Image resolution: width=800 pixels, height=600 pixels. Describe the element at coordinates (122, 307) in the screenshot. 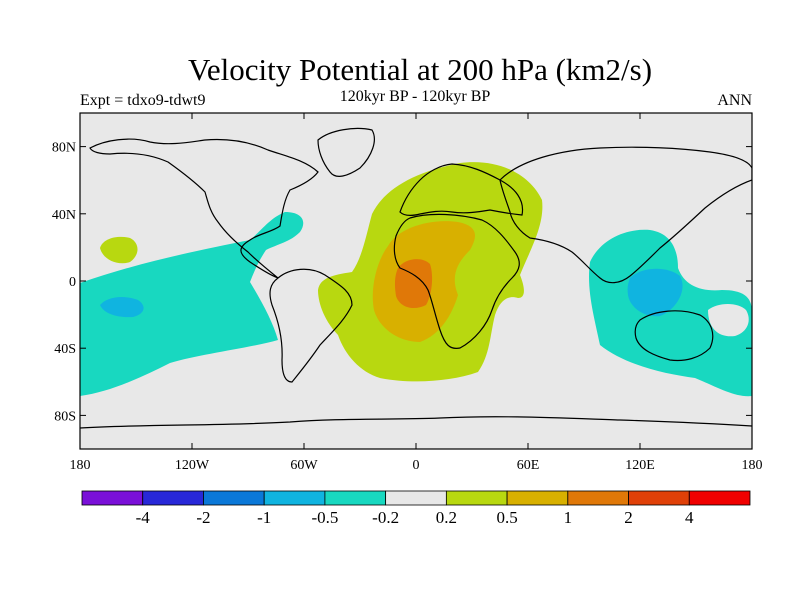

I see `contour-negative-pacific-core` at that location.